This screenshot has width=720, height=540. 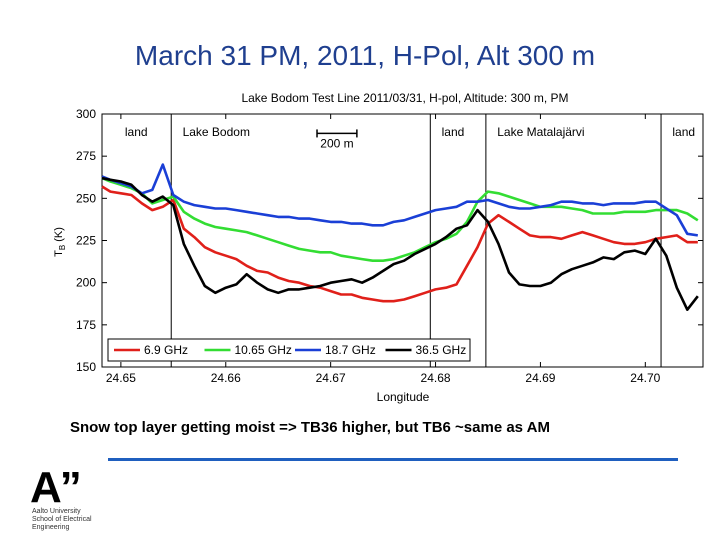 What do you see at coordinates (216, 132) in the screenshot?
I see `region-label-1: Lake Bodom` at bounding box center [216, 132].